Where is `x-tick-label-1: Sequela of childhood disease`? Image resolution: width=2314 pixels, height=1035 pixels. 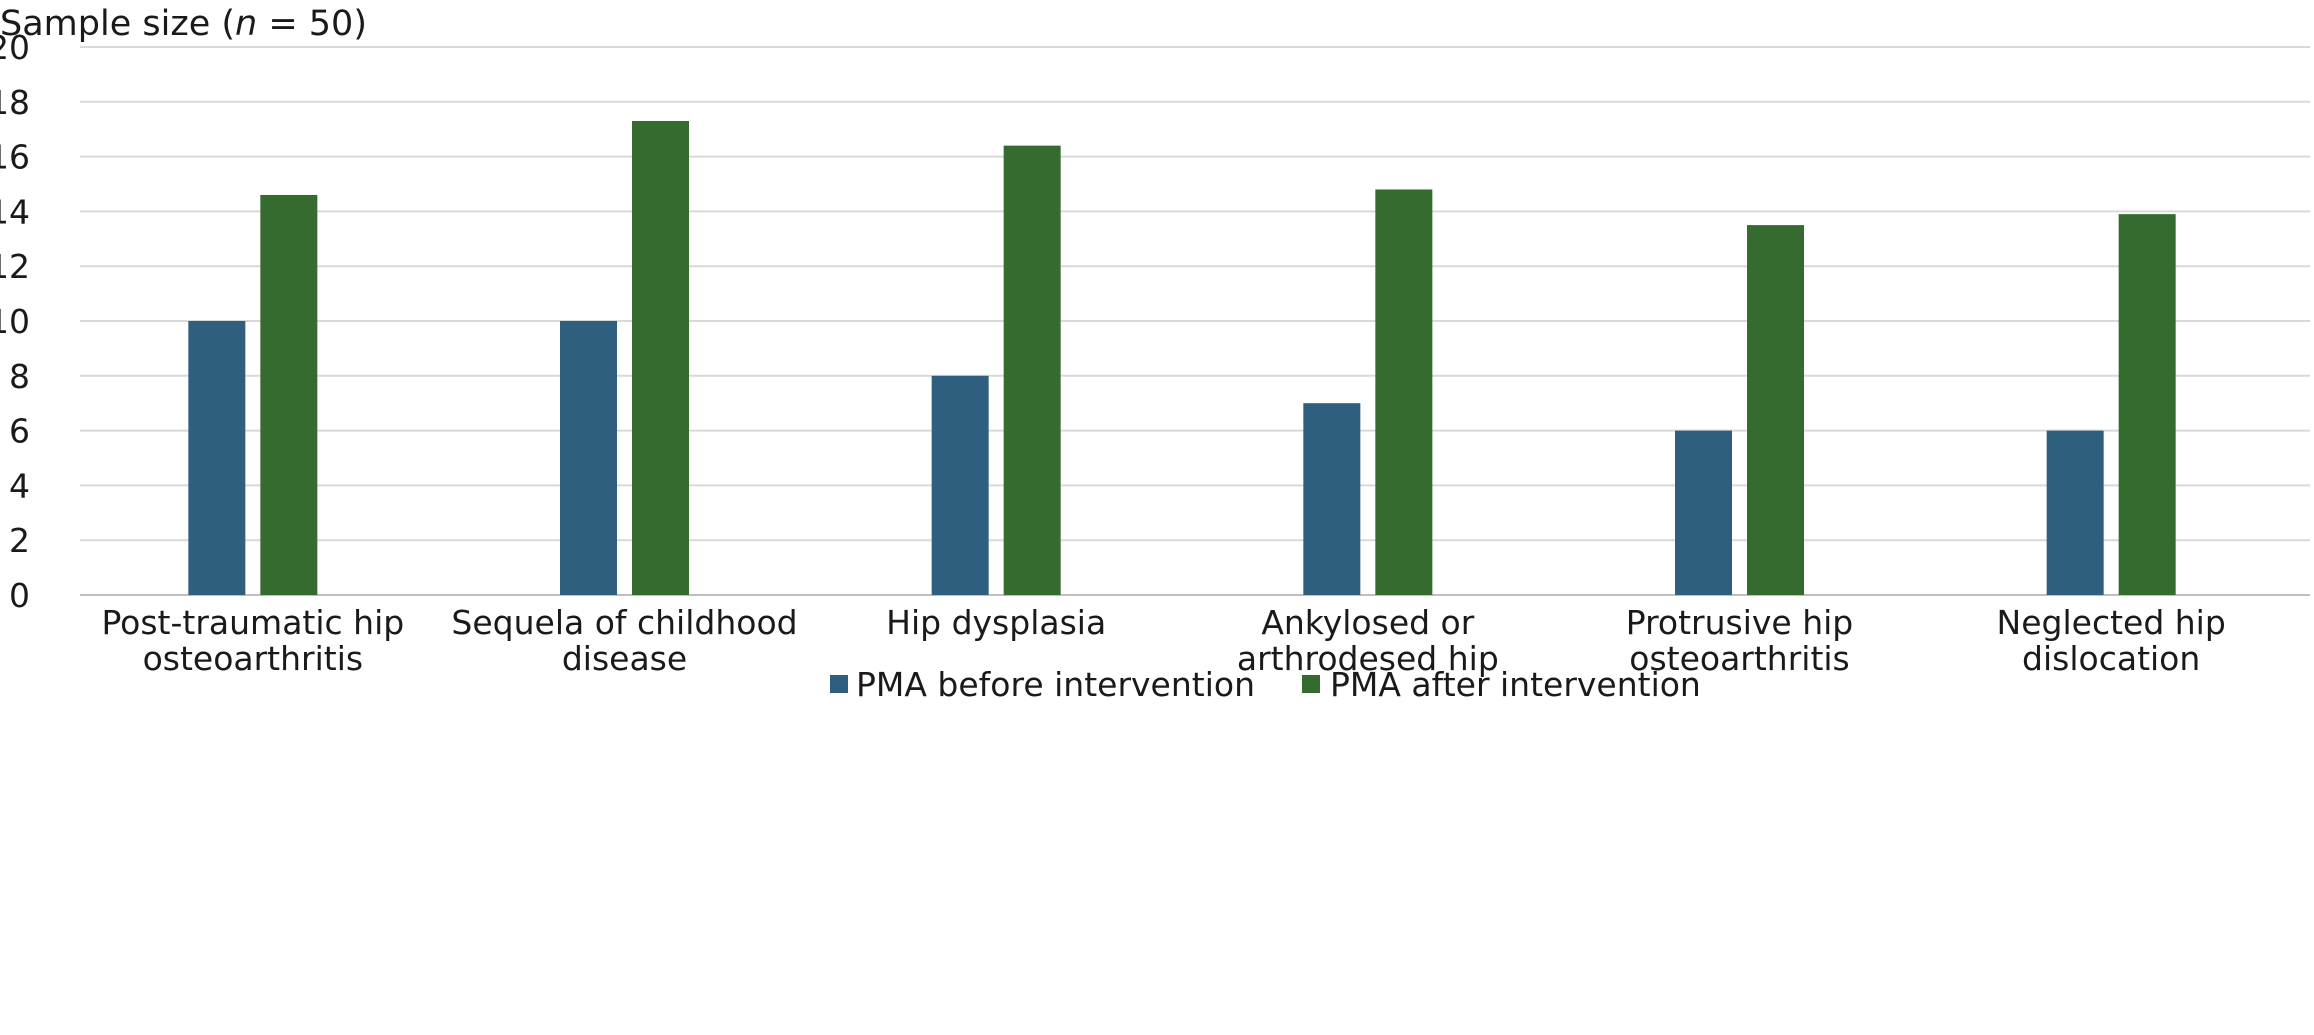 x-tick-label-1: Sequela of childhood disease is located at coordinates (624, 640).